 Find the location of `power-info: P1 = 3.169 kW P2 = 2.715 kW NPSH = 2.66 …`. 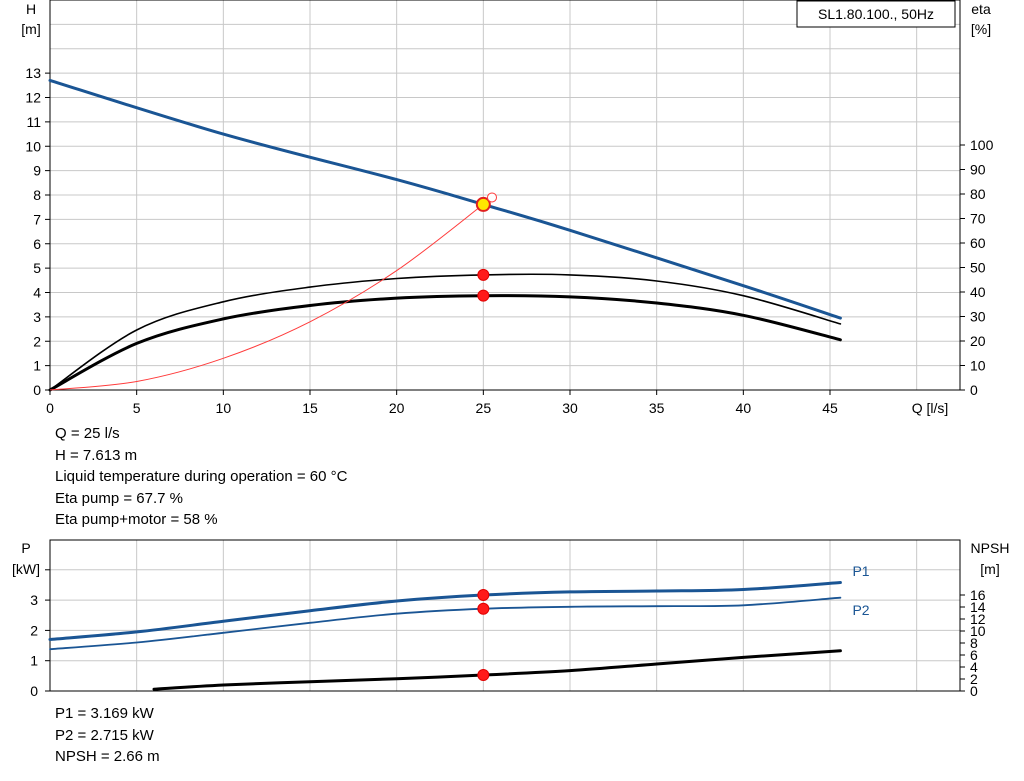

power-info: P1 = 3.169 kW P2 = 2.715 kW NPSH = 2.66 … is located at coordinates (107, 735).